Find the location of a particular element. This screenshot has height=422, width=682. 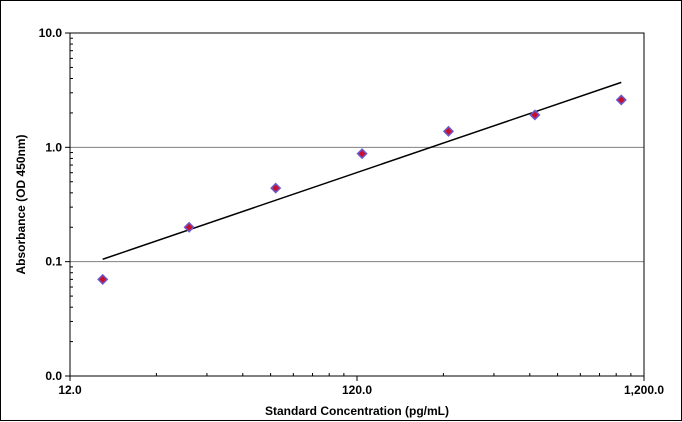

y-axis-title: Absorbance (OD 450nm) is located at coordinates (21, 204).